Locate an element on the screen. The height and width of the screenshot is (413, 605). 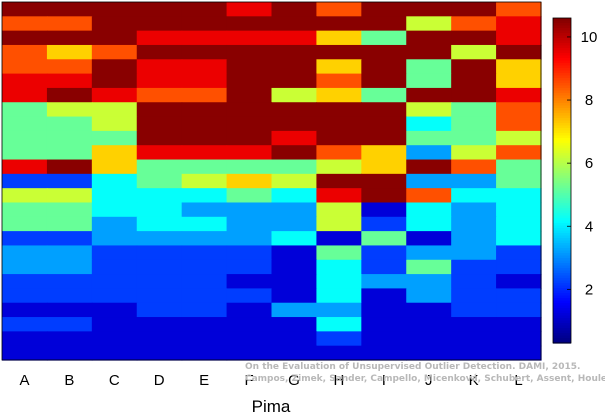
x-tick-label: D is located at coordinates (159, 380).